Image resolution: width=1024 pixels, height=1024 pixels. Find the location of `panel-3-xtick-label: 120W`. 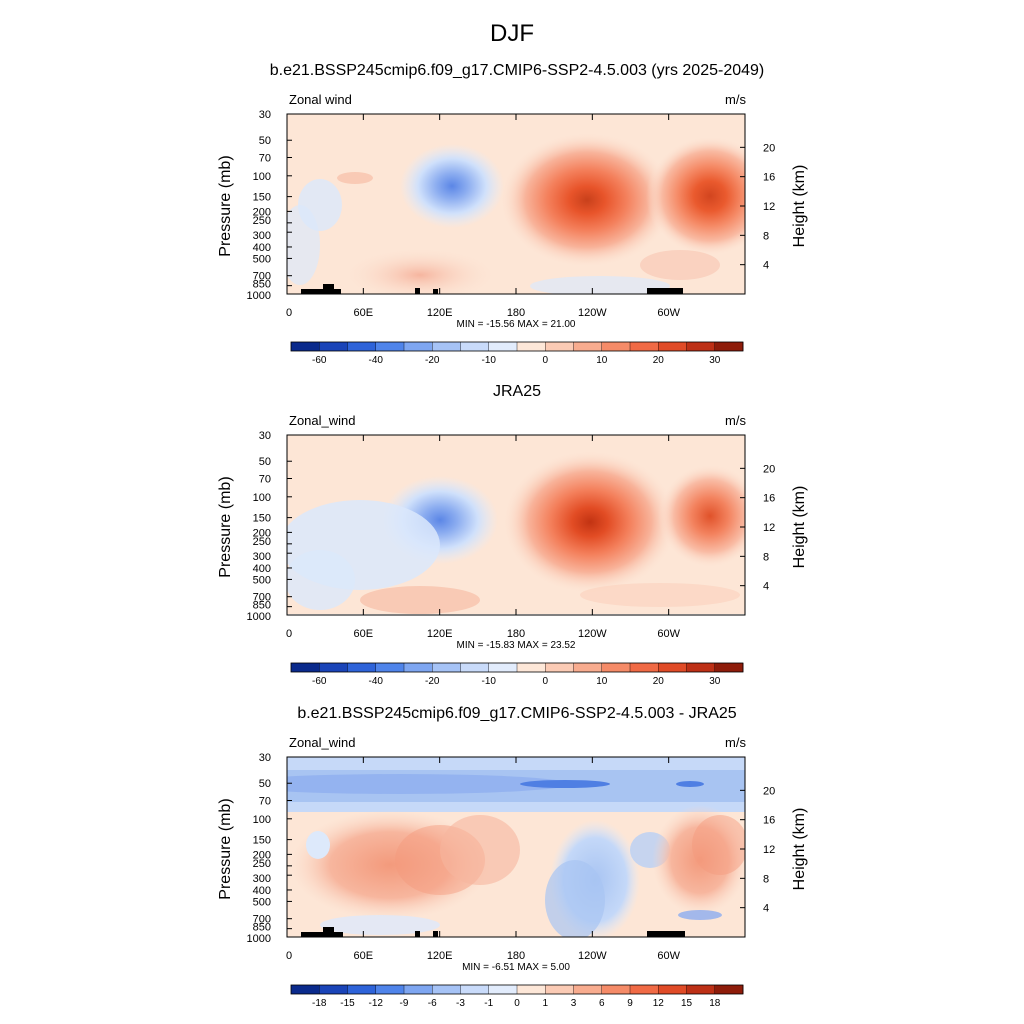

panel-3-xtick-label: 120W is located at coordinates (592, 956).